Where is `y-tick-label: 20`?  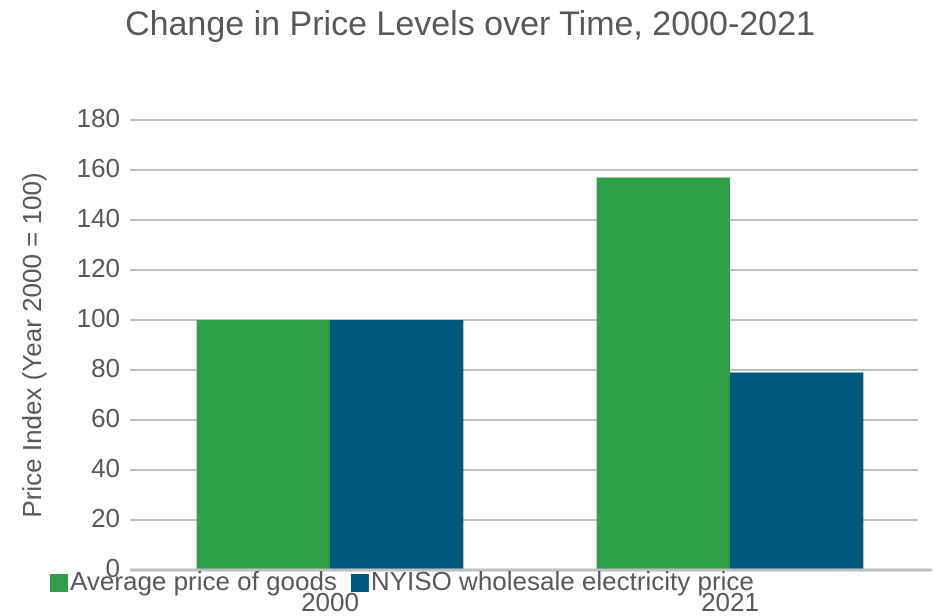
y-tick-label: 20 is located at coordinates (105, 518).